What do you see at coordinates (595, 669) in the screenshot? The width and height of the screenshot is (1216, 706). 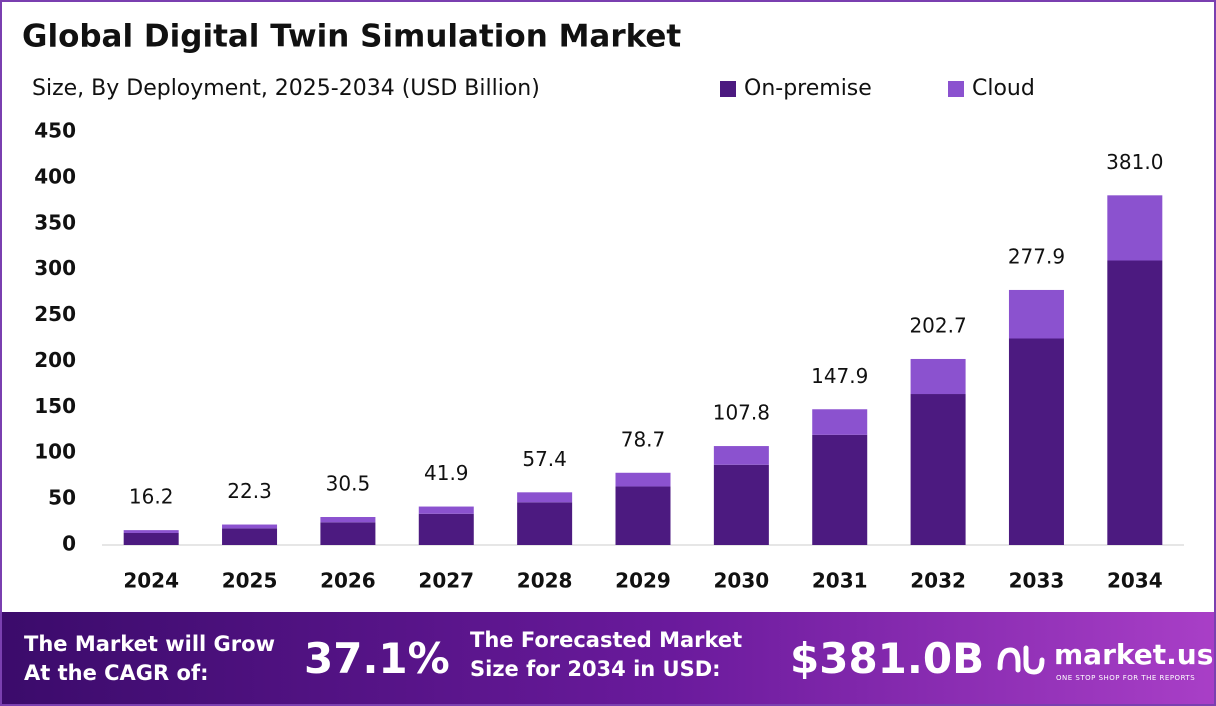 I see `text: Size for 2034 in USD:` at bounding box center [595, 669].